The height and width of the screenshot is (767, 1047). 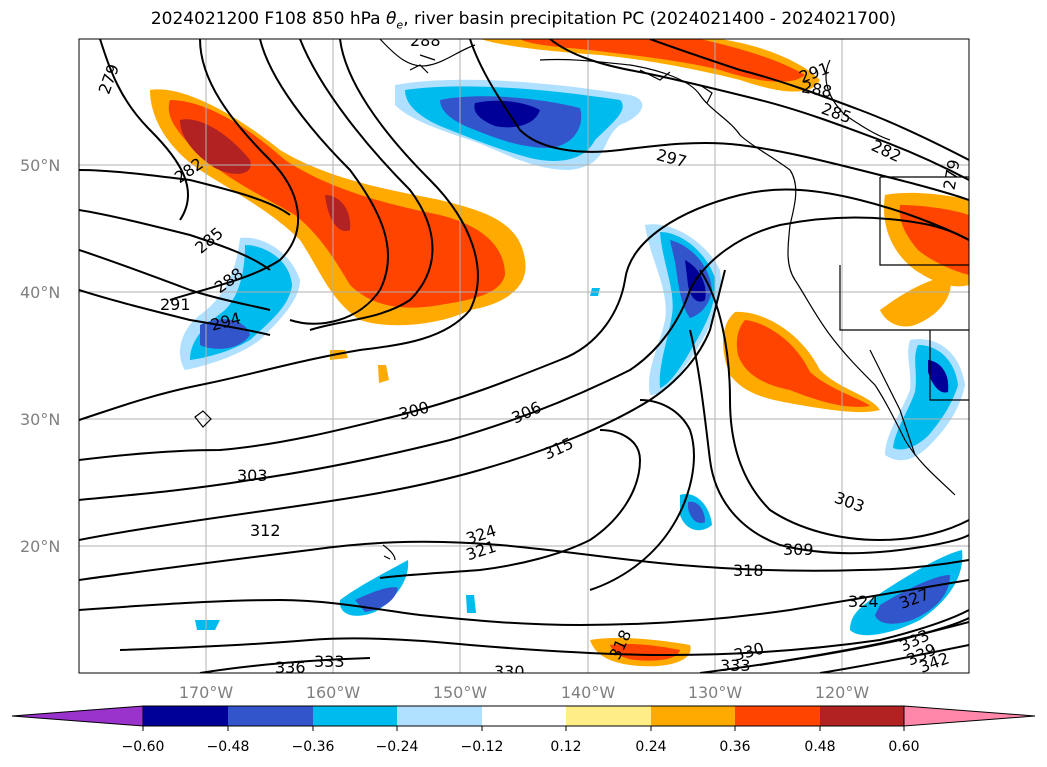 What do you see at coordinates (215, 146) in the screenshot?
I see `positive-anomaly-plume-max` at bounding box center [215, 146].